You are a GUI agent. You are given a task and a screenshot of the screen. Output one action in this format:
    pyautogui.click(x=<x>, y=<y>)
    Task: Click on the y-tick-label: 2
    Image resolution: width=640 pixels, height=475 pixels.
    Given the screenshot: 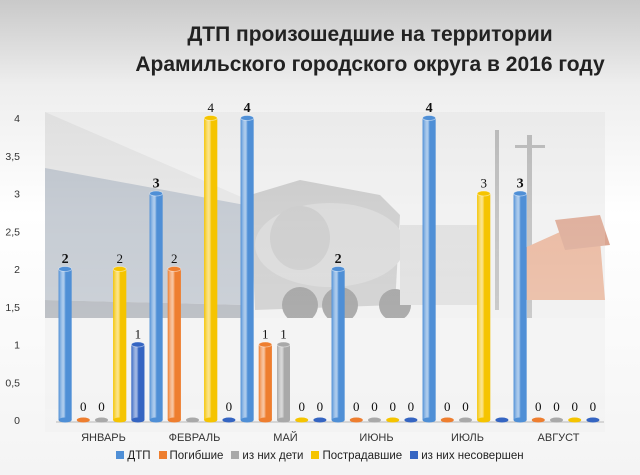 What is the action you would take?
    pyautogui.click(x=17, y=270)
    